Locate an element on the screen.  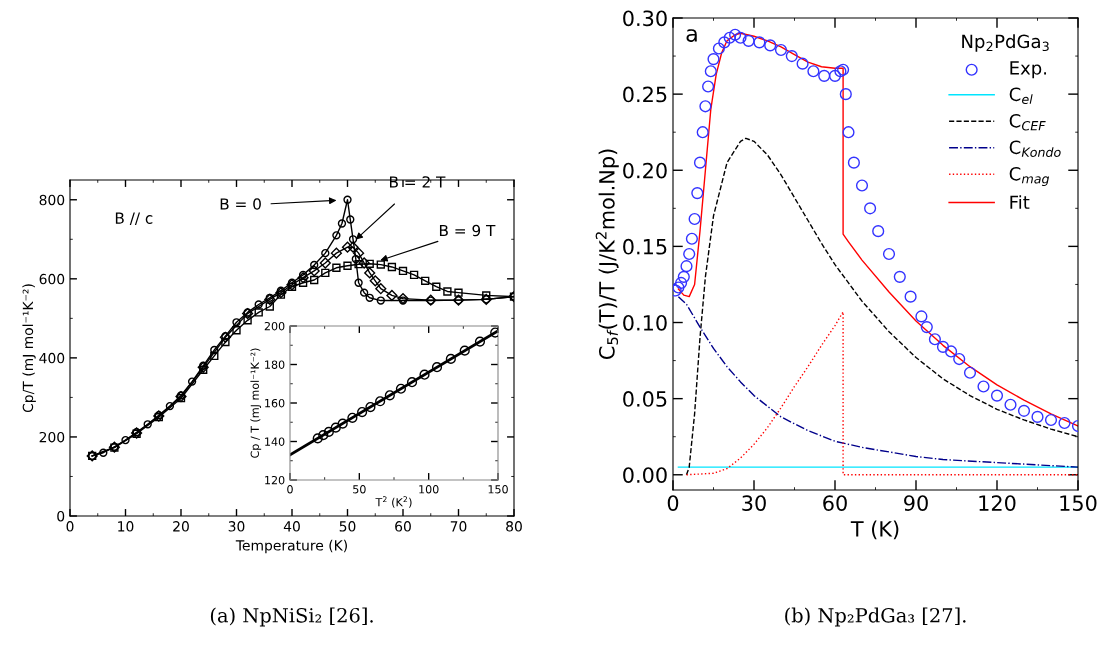
y-tick-label: 0.25 is located at coordinates (645, 94).